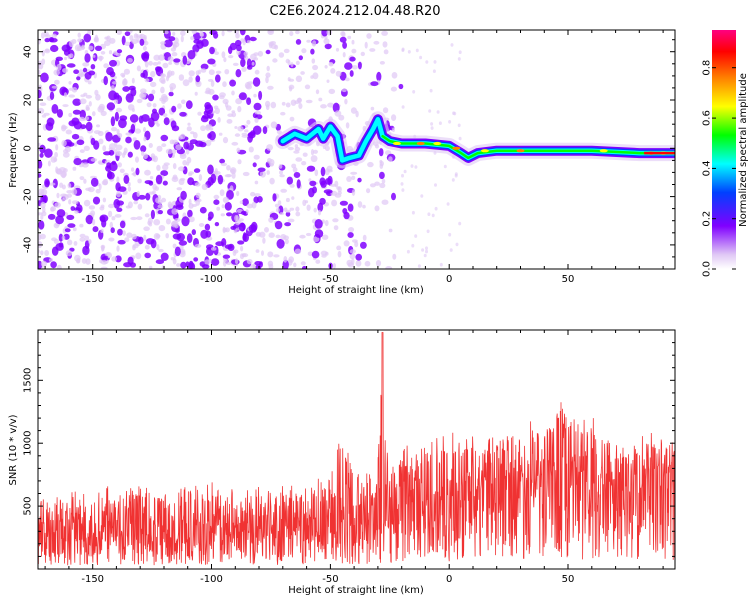  Describe the element at coordinates (568, 279) in the screenshot. I see `spectrogram-x-tick-label: 50` at that location.